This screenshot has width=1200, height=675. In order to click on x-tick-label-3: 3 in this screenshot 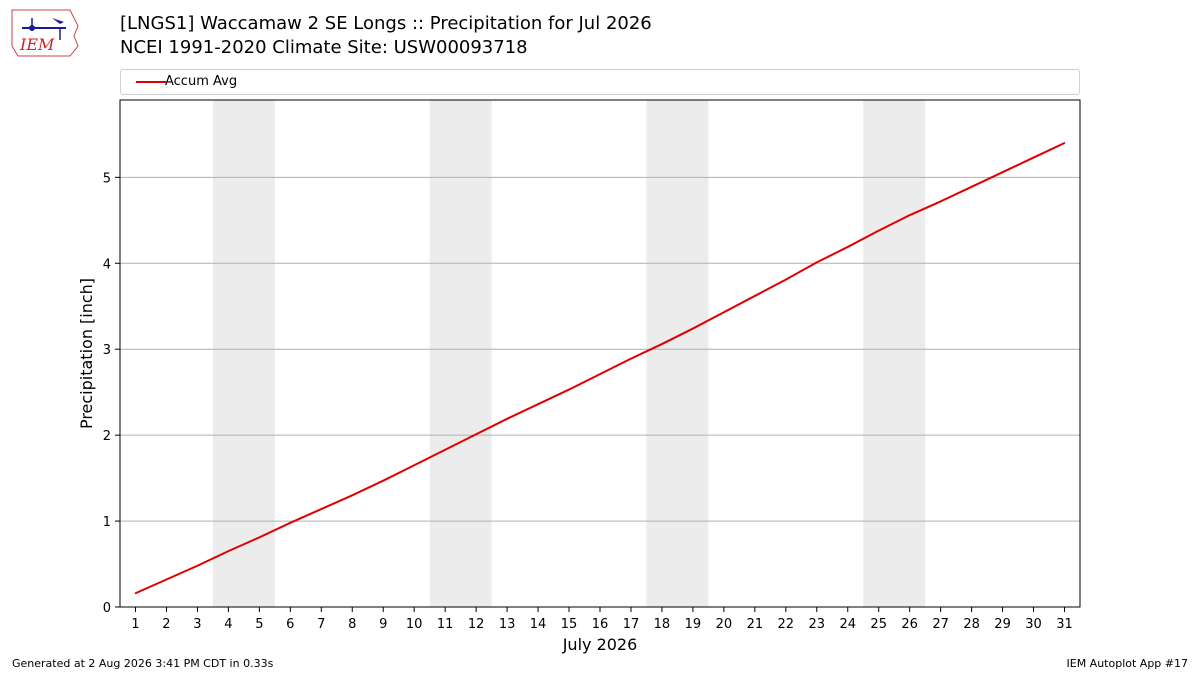, I will do `click(197, 624)`.